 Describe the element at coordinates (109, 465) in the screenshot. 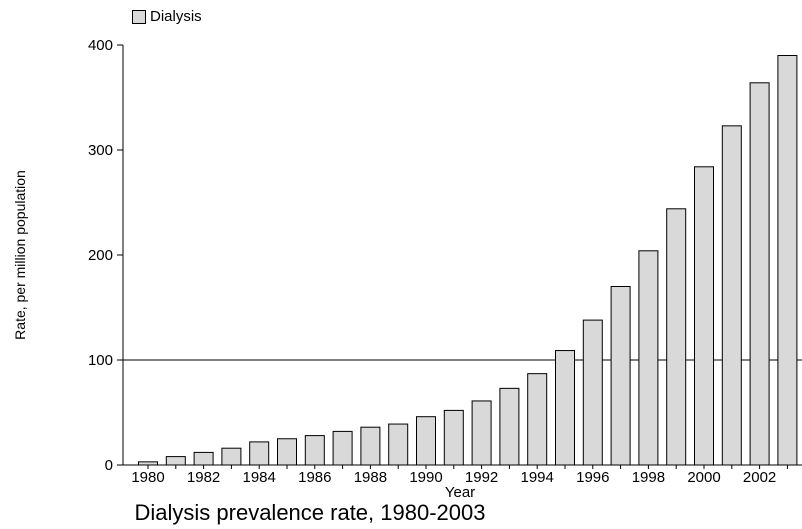

I see `y-tick-label: 0` at that location.